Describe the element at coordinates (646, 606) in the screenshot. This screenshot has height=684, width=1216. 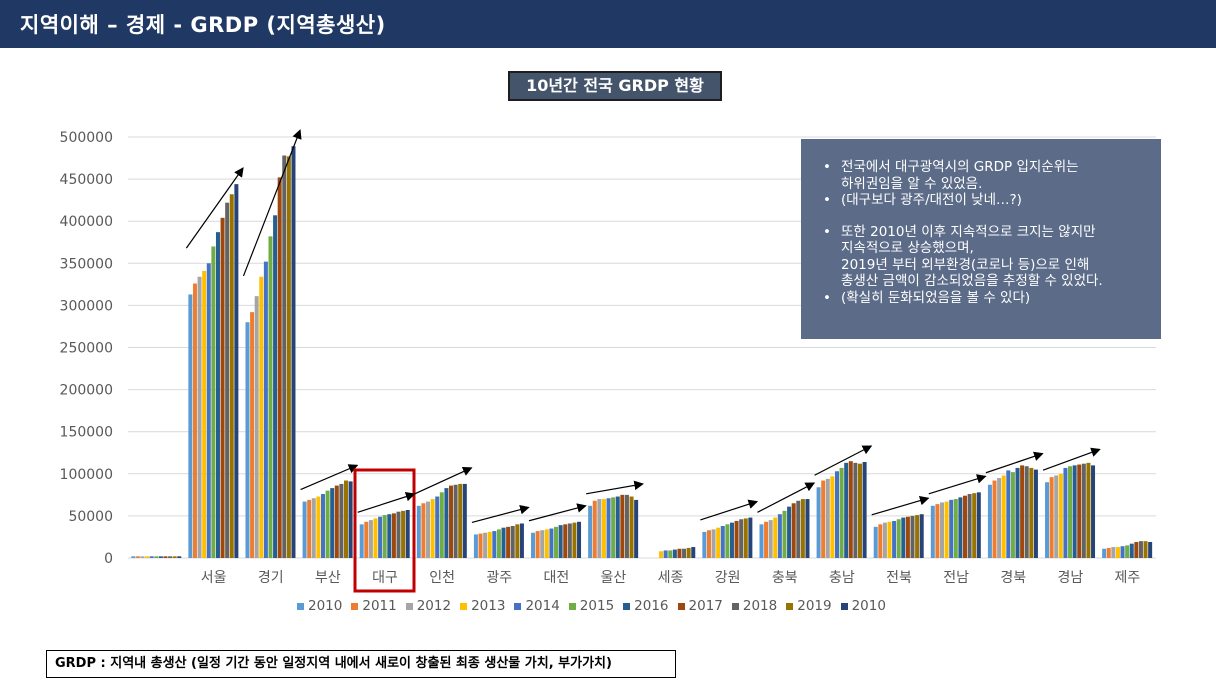
I see `legend-item: 2016` at that location.